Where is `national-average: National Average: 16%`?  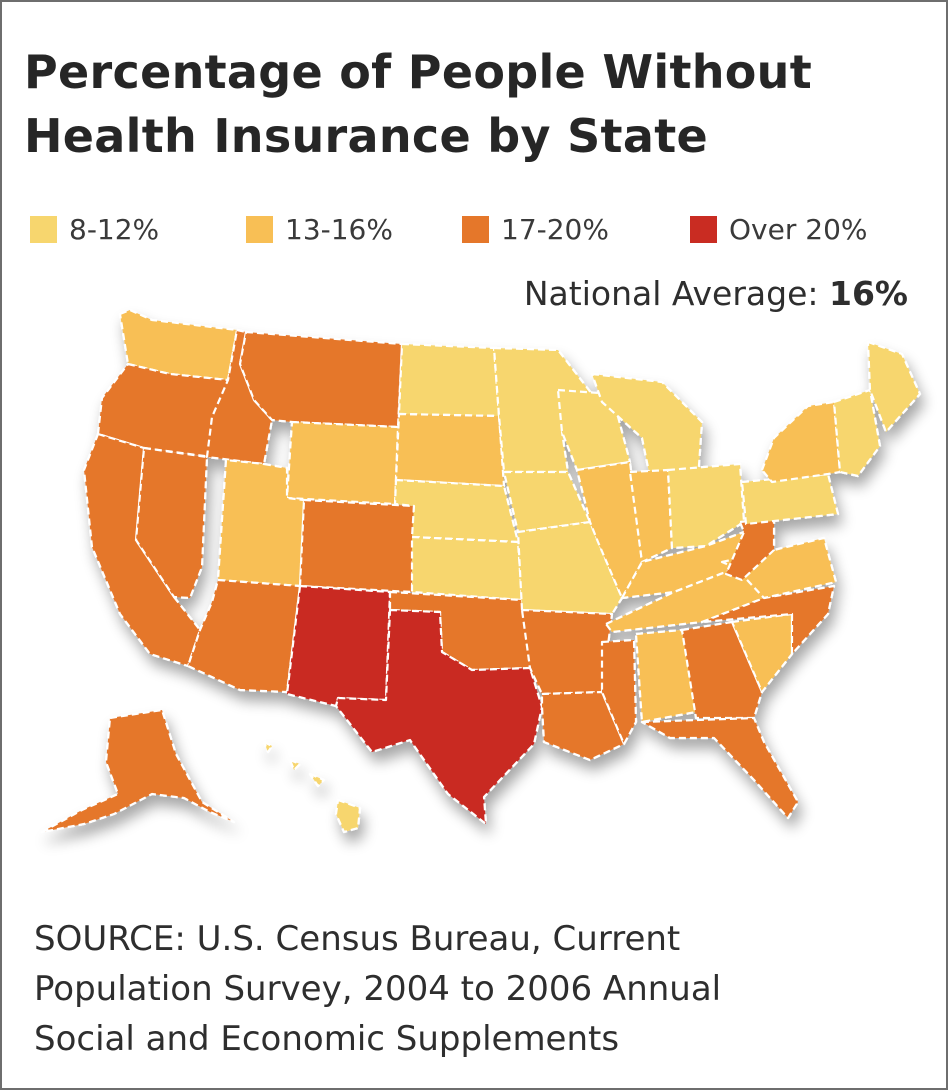 national-average: National Average: 16% is located at coordinates (716, 293).